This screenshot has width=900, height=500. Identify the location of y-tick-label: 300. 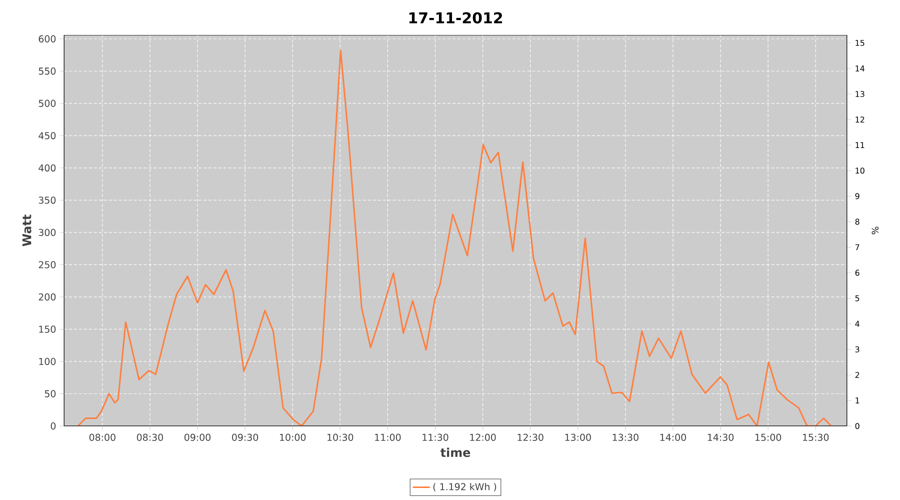
(47, 232).